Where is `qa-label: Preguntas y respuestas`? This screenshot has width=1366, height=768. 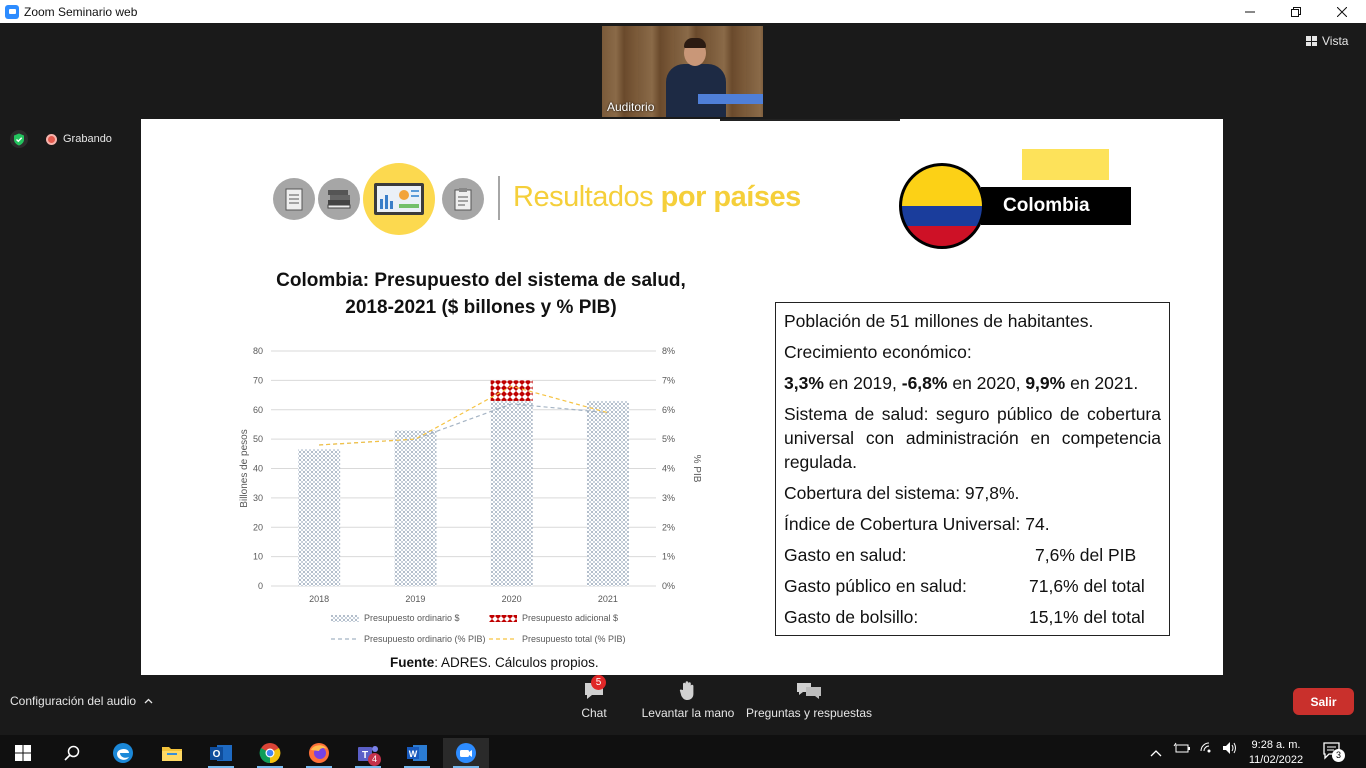 qa-label: Preguntas y respuestas is located at coordinates (809, 713).